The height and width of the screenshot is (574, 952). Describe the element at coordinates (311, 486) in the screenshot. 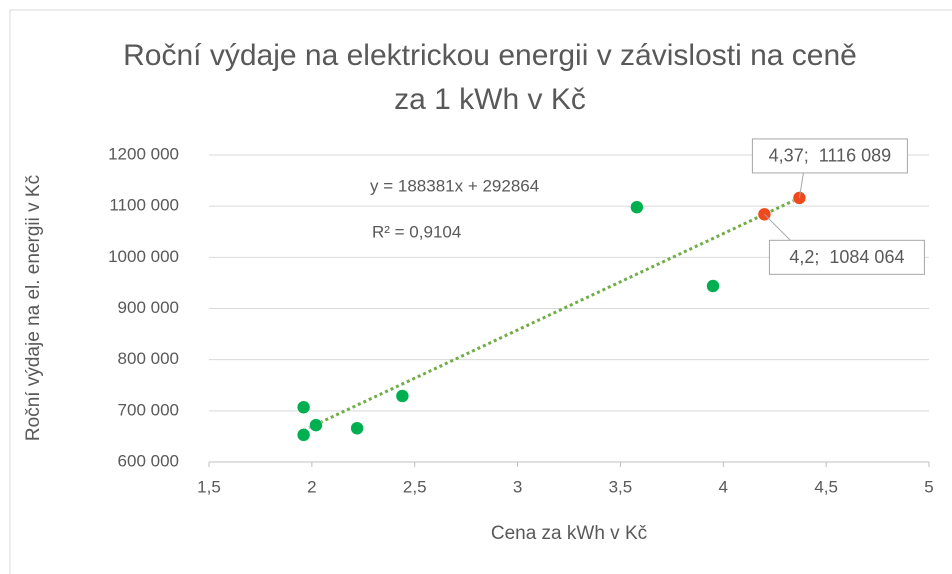

I see `x-tick-label: 2` at that location.